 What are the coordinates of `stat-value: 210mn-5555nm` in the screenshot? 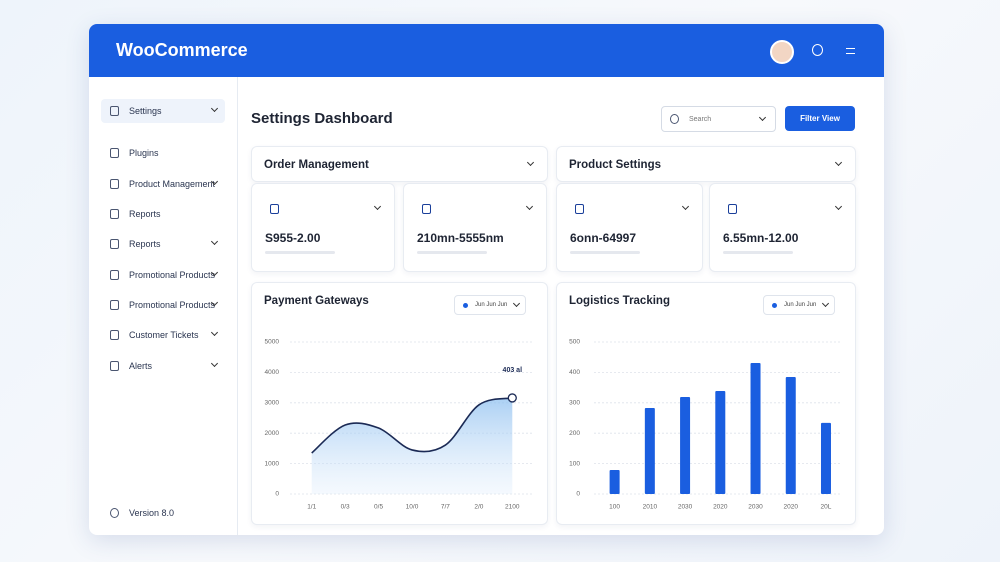 It's located at (460, 238).